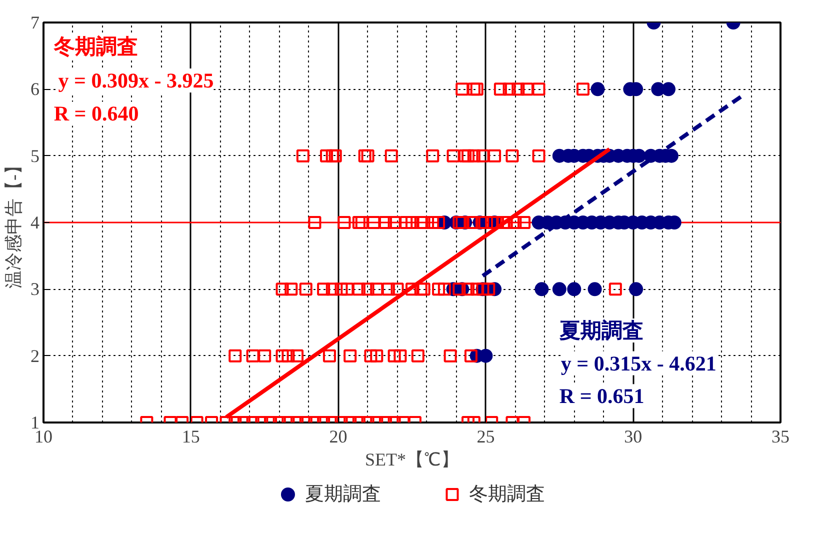 The image size is (816, 549). I want to click on x-tick-label: 35, so click(781, 436).